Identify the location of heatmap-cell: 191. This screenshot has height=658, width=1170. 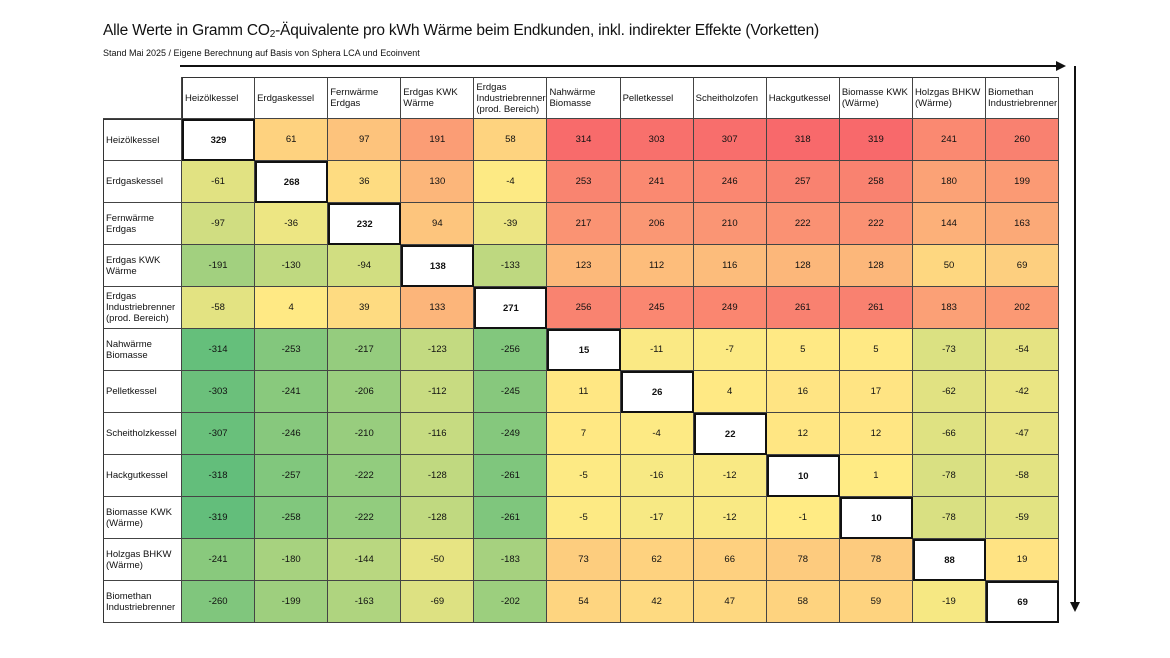
(438, 140).